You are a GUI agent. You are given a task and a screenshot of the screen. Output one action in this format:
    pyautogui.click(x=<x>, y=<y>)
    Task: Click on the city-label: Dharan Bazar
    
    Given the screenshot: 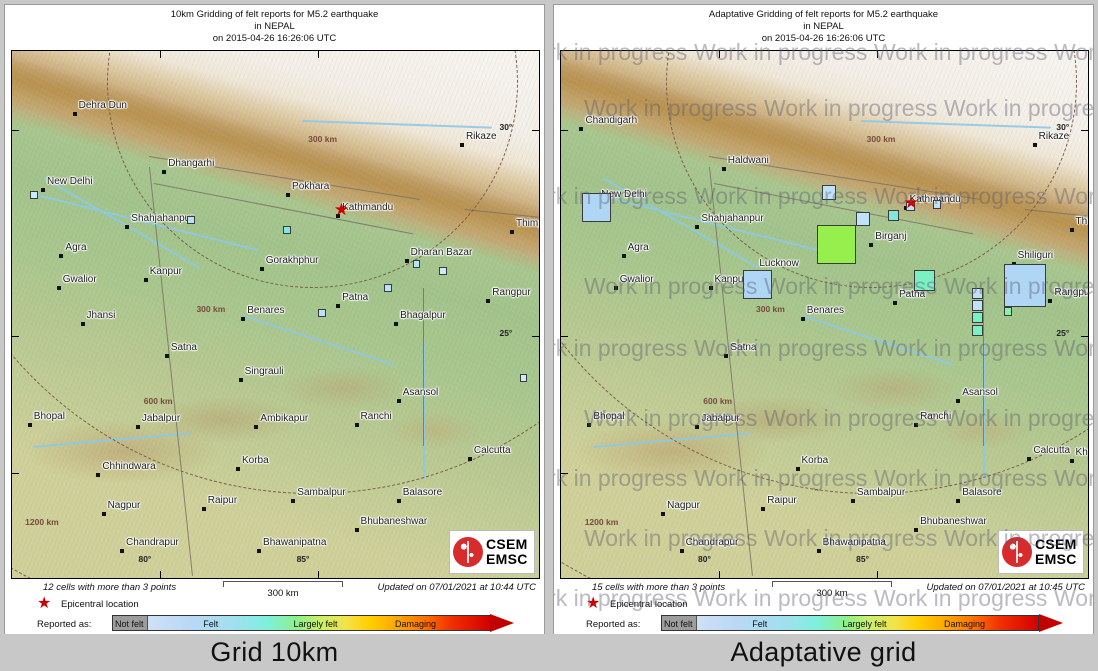 What is the action you would take?
    pyautogui.click(x=441, y=253)
    